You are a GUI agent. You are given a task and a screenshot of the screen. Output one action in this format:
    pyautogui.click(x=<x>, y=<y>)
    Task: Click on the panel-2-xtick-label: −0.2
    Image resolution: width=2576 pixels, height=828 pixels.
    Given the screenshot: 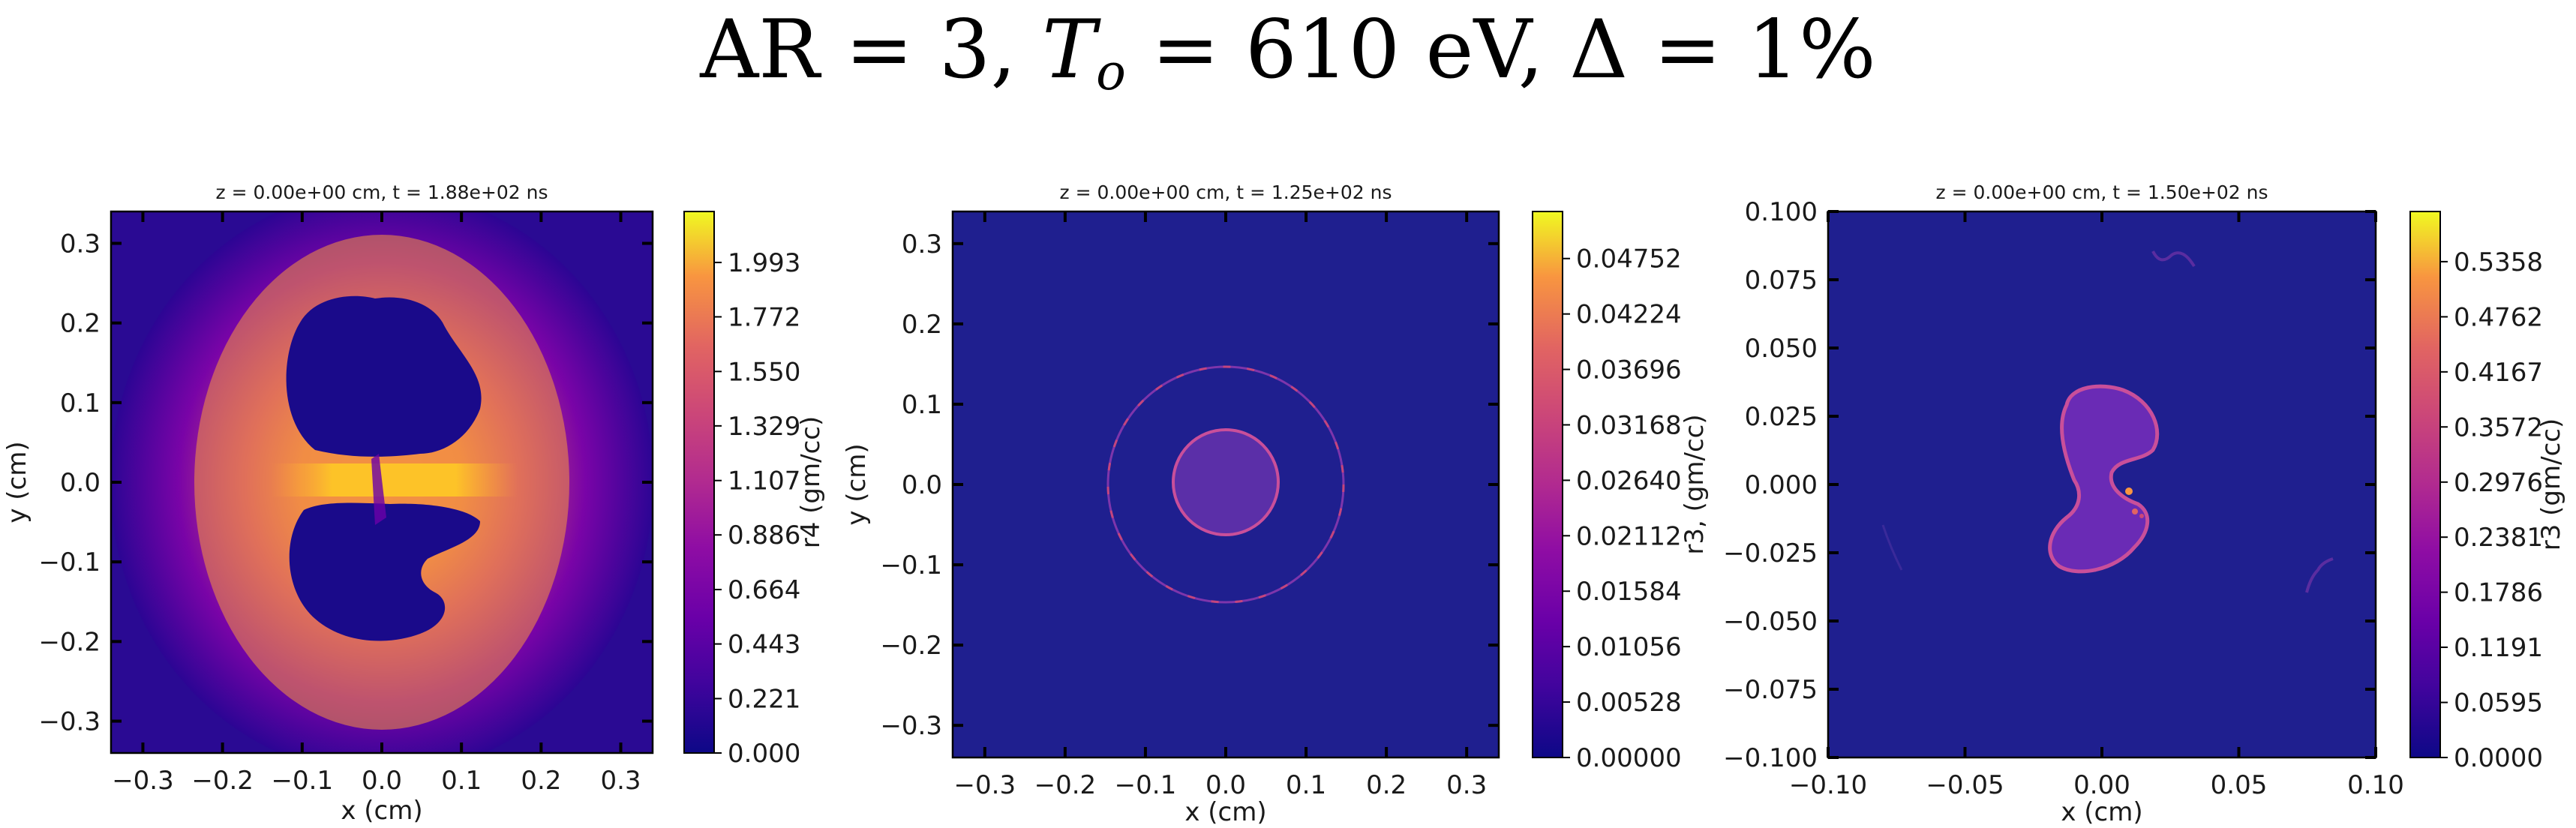 What is the action you would take?
    pyautogui.click(x=1065, y=785)
    